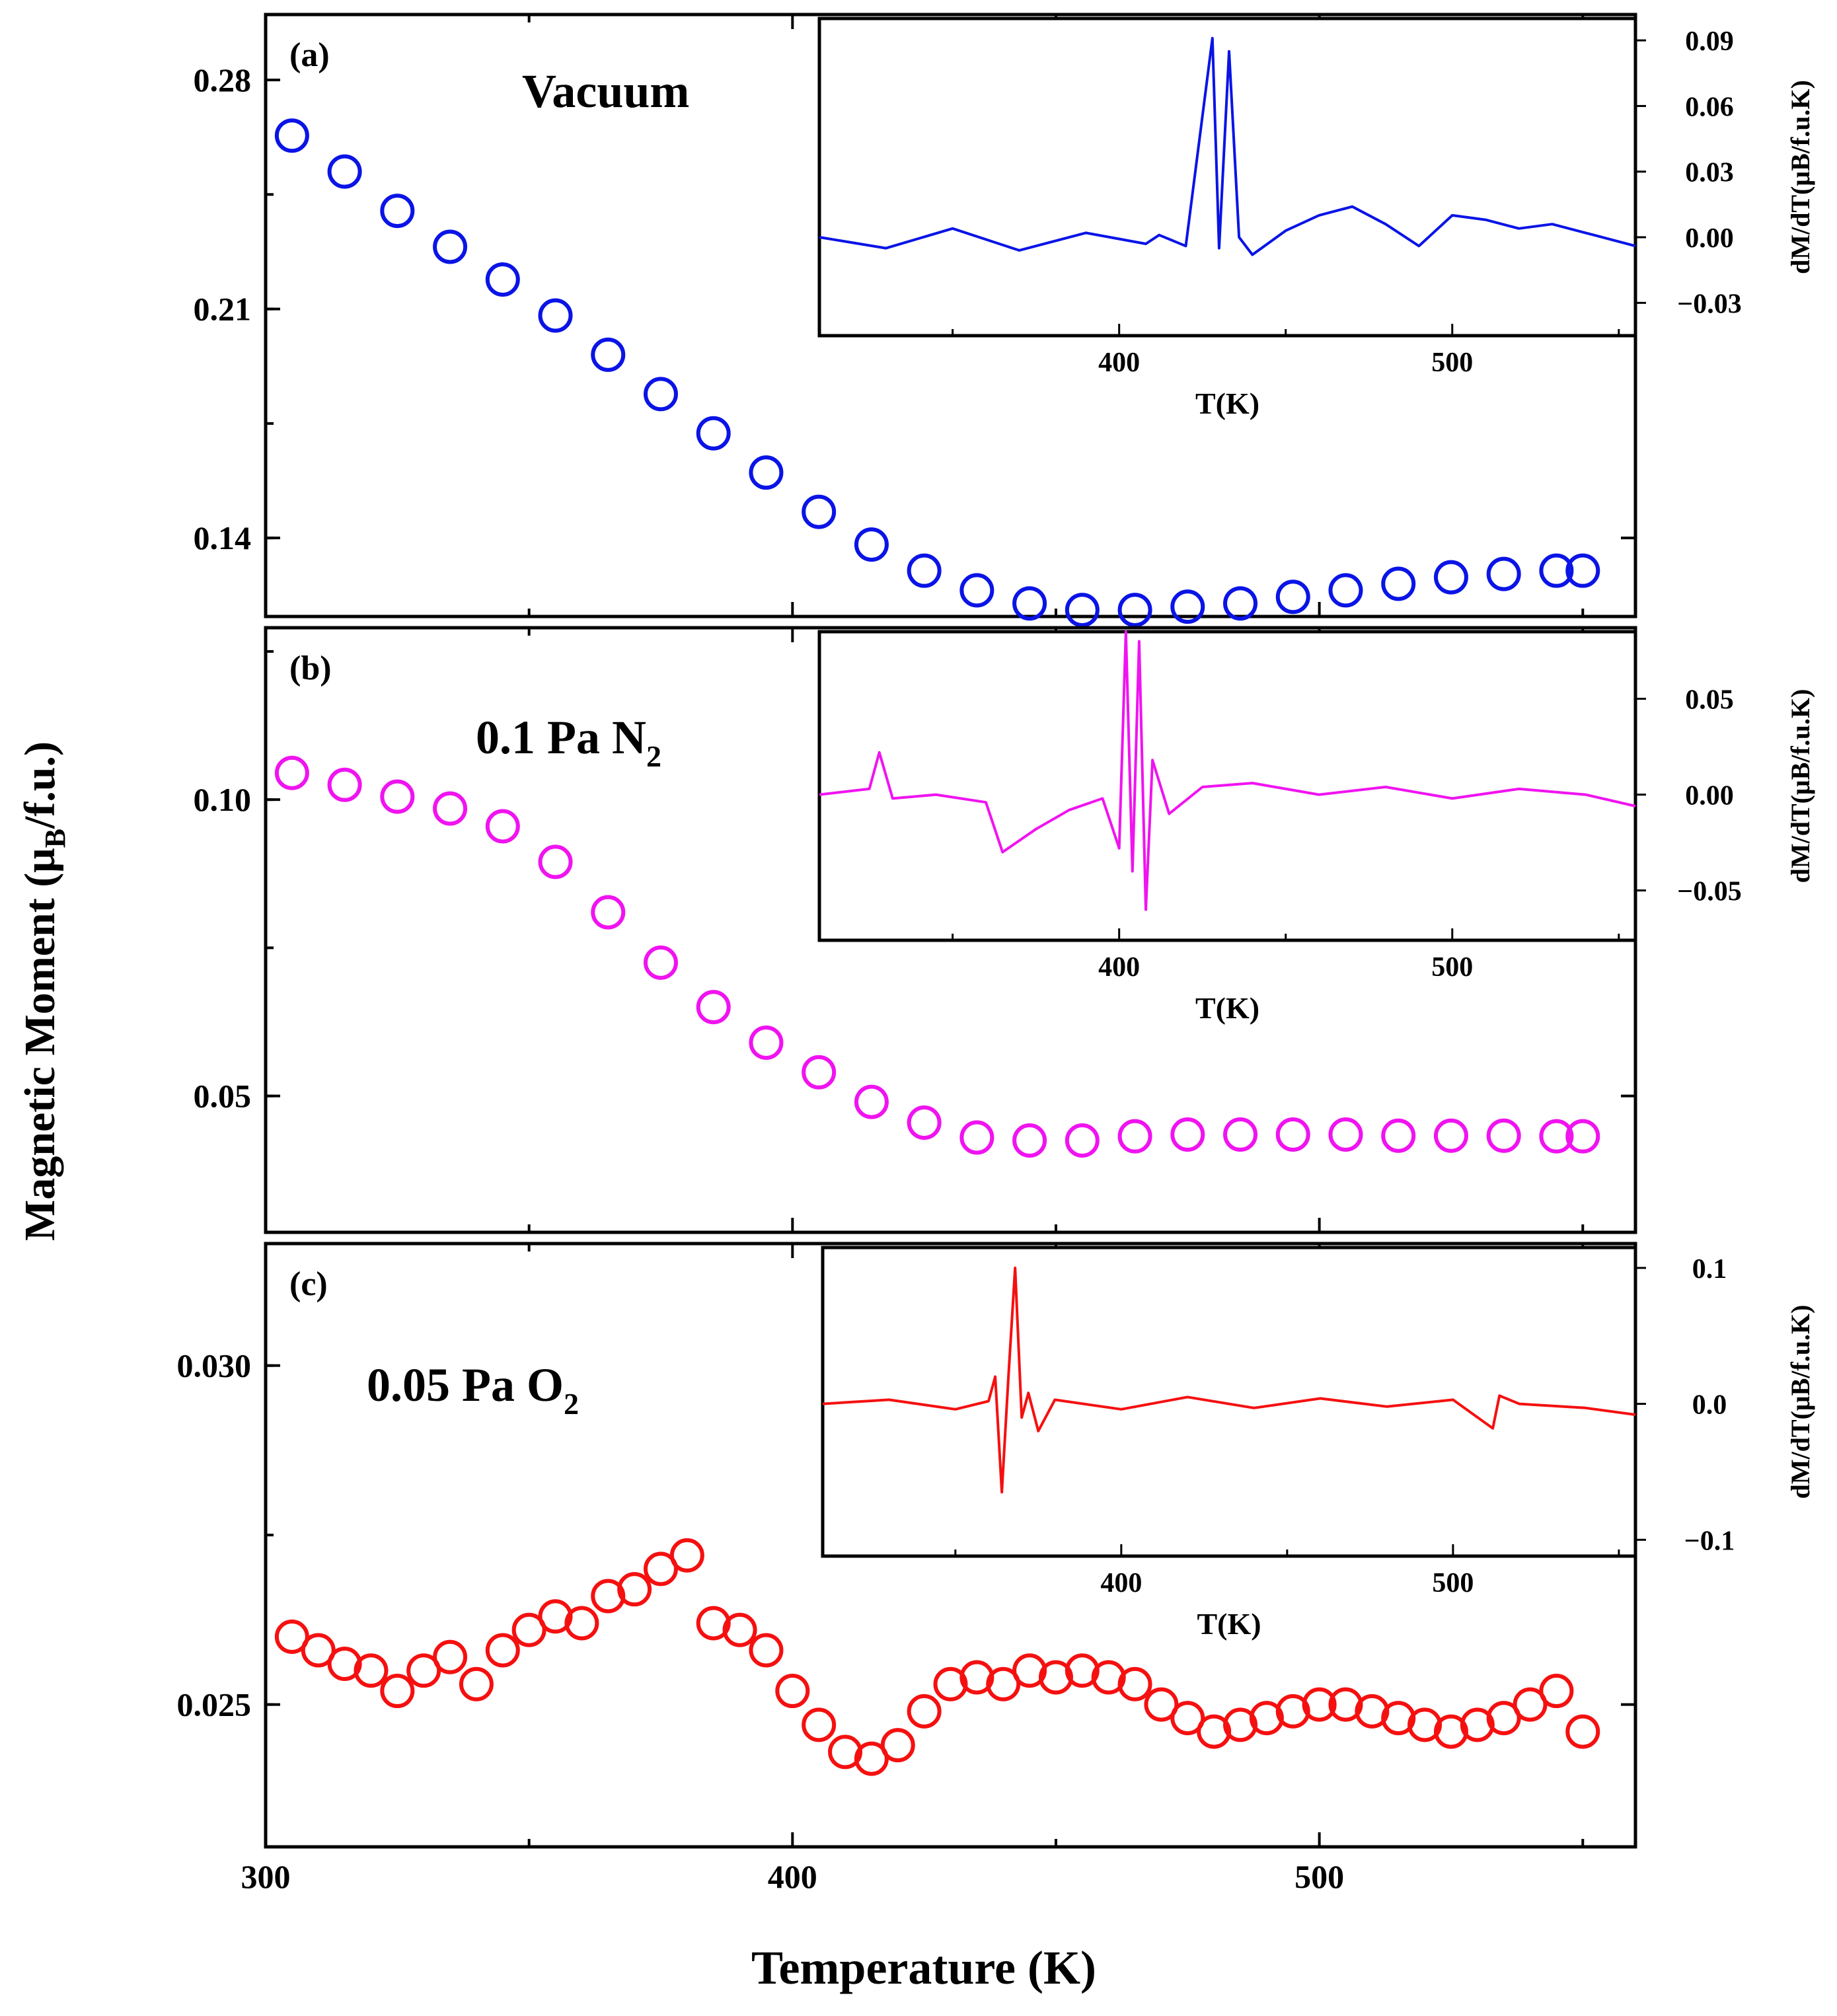 The height and width of the screenshot is (2016, 1837). What do you see at coordinates (1709, 892) in the screenshot?
I see `inset-y-tick-label: −0.05` at bounding box center [1709, 892].